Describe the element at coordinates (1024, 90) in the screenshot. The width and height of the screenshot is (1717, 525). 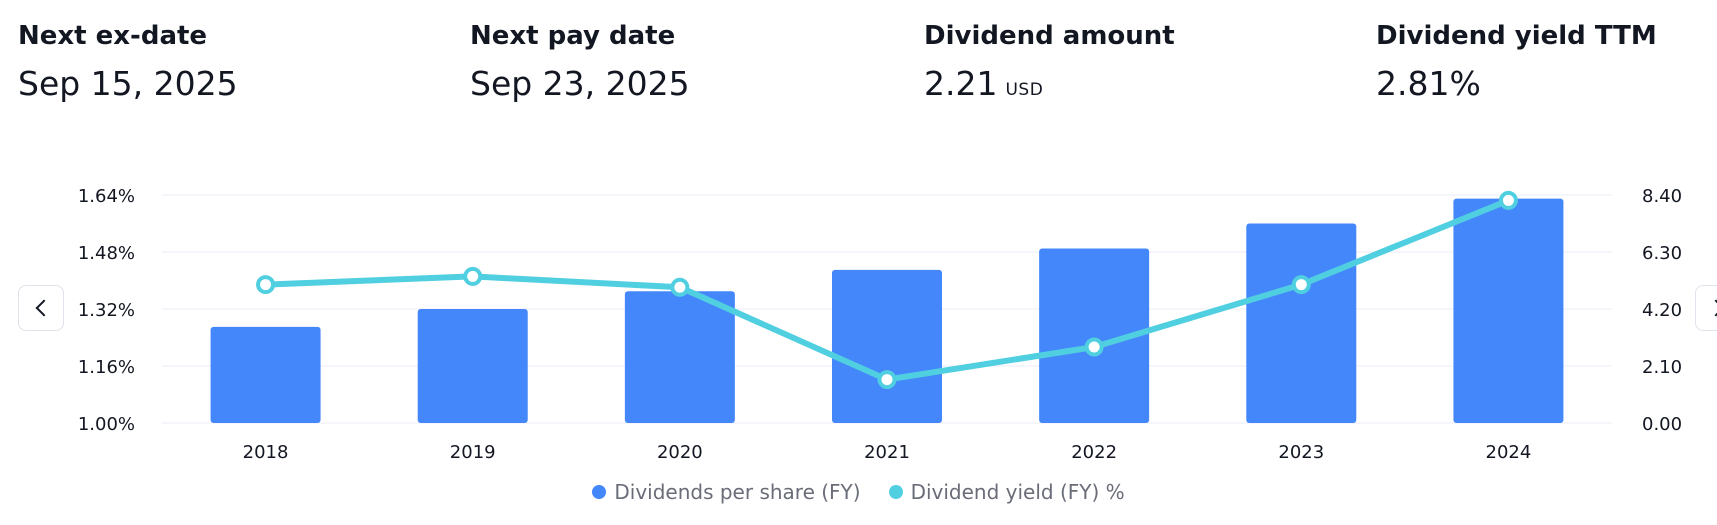
I see `currency-unit: USD` at that location.